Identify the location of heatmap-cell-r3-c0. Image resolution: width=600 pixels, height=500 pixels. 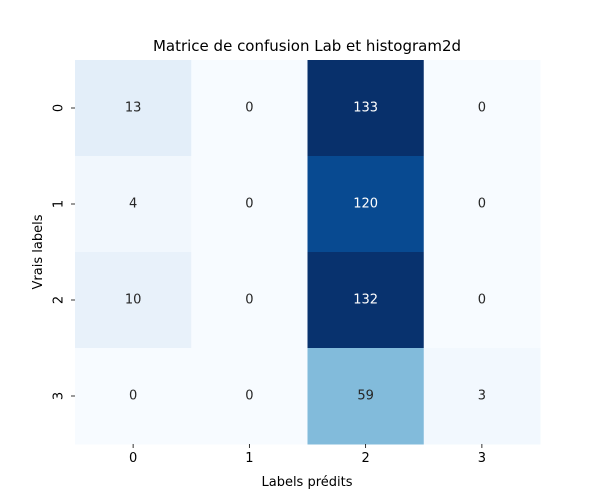
(133, 396).